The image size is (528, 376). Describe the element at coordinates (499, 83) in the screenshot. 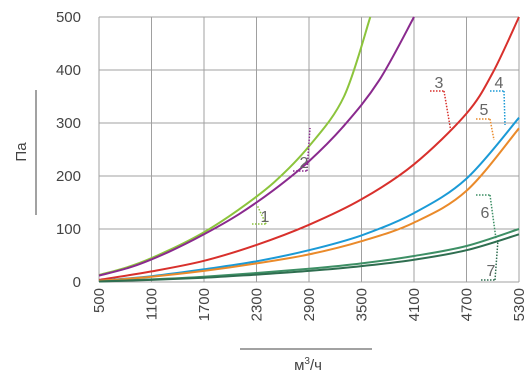

I see `series-label-4: 4` at that location.